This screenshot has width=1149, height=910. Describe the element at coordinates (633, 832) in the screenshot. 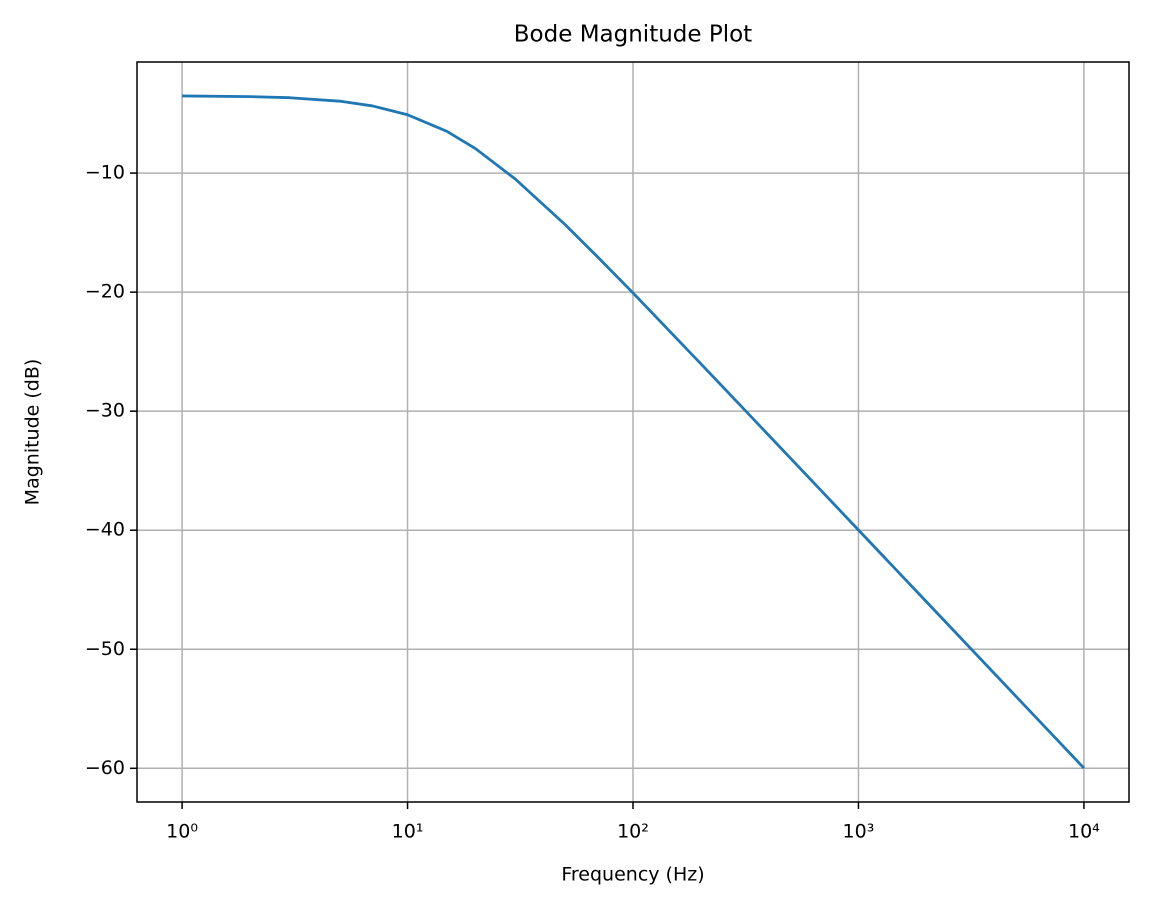

I see `x-tick-label: 10²` at that location.